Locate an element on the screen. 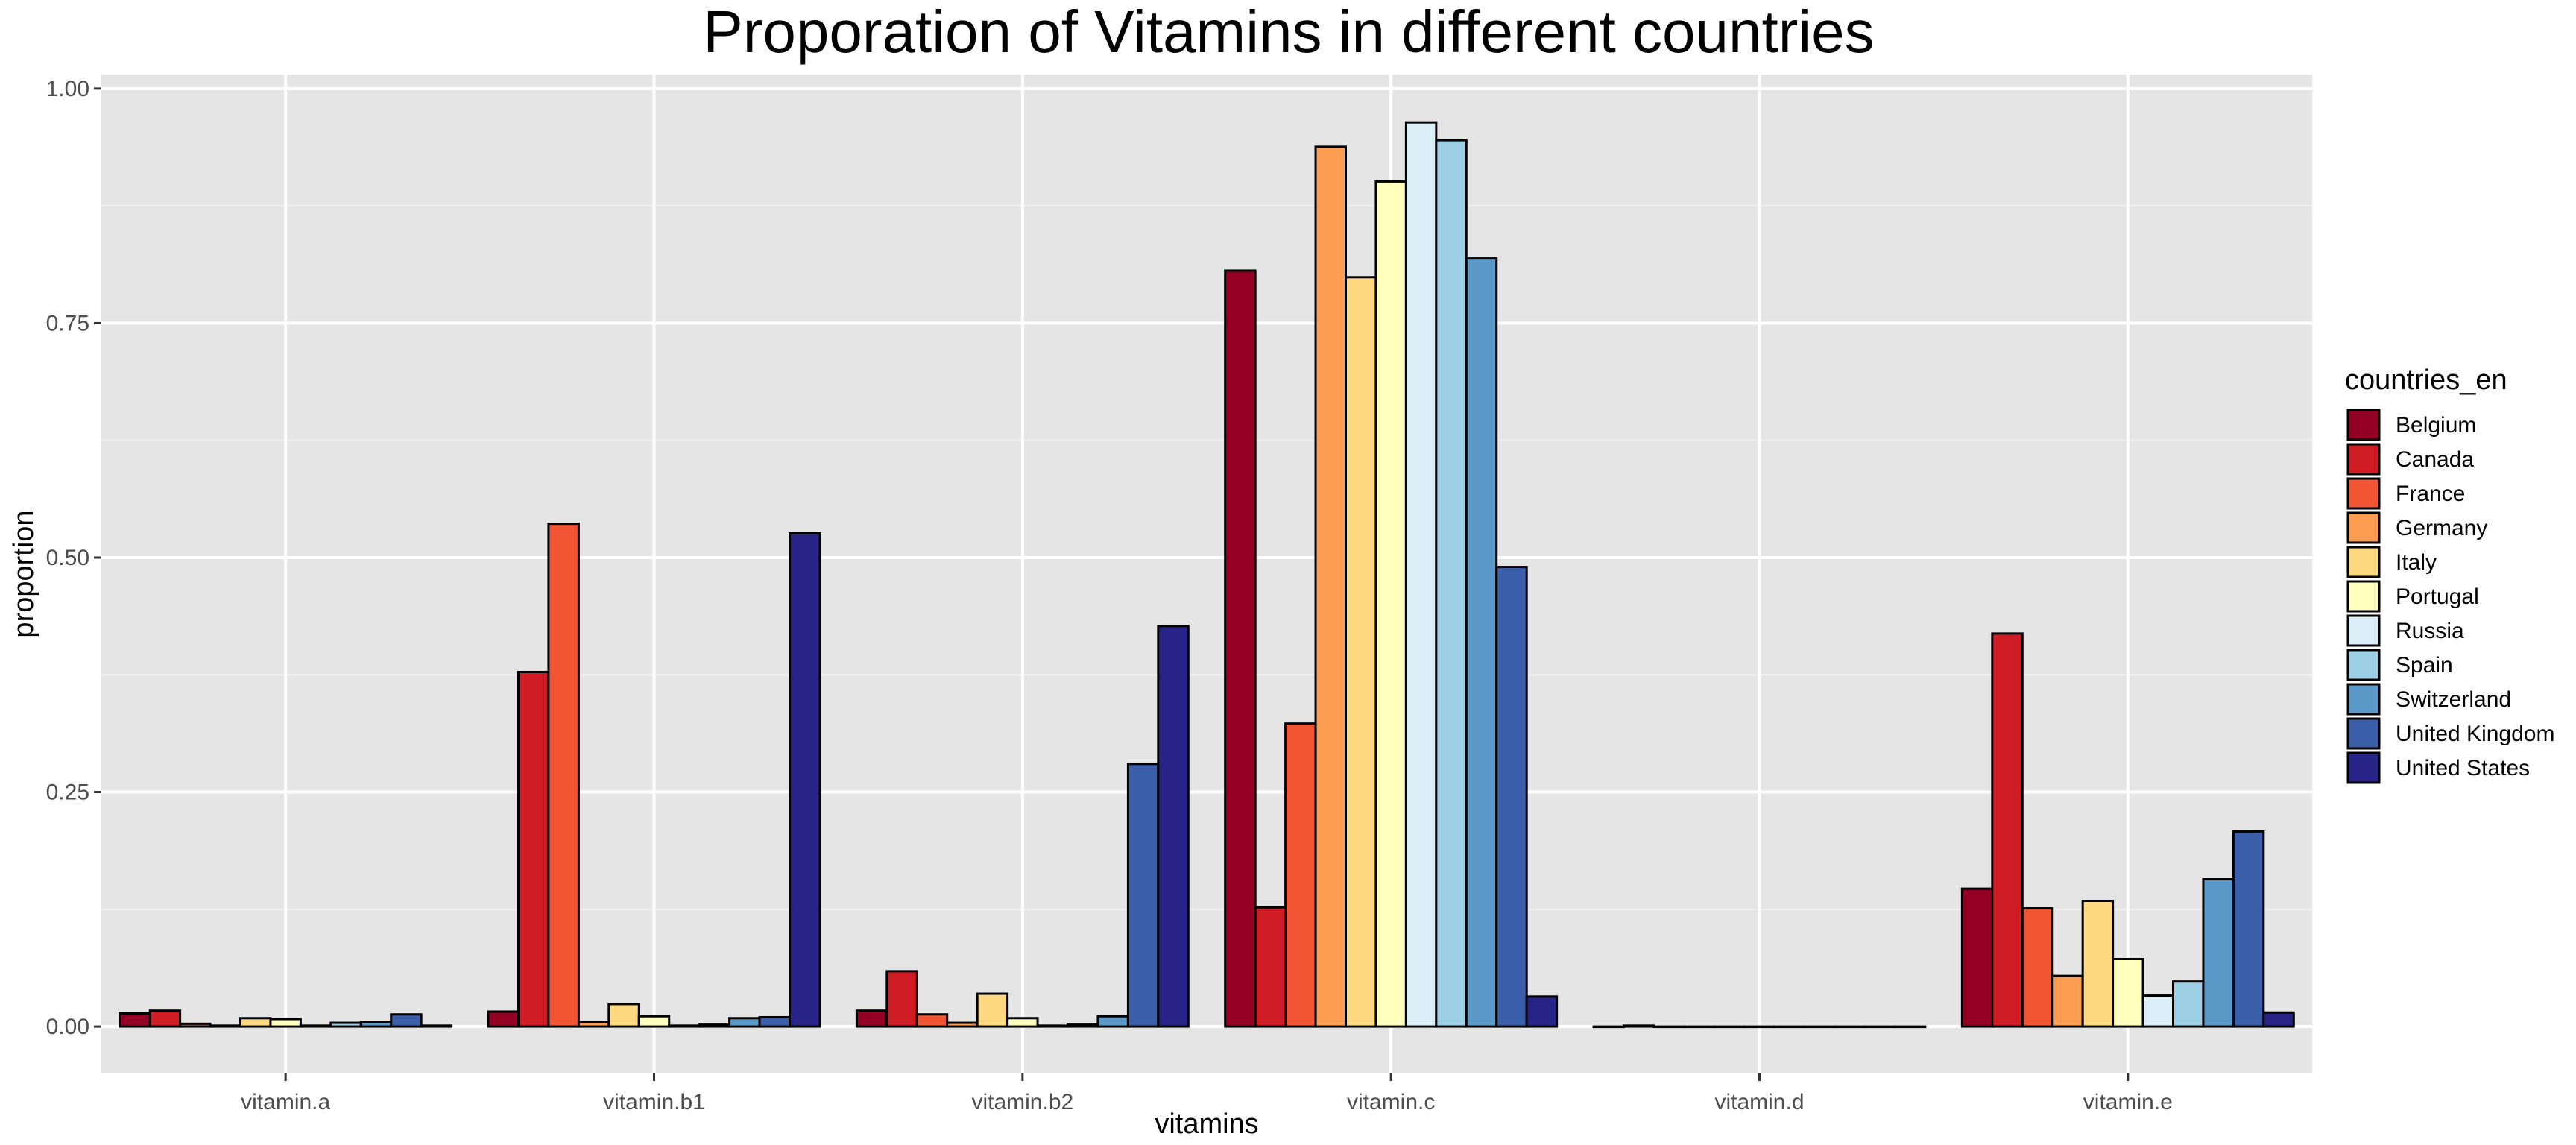 The image size is (2576, 1145). x-axis-title: vitamins is located at coordinates (1207, 1124).